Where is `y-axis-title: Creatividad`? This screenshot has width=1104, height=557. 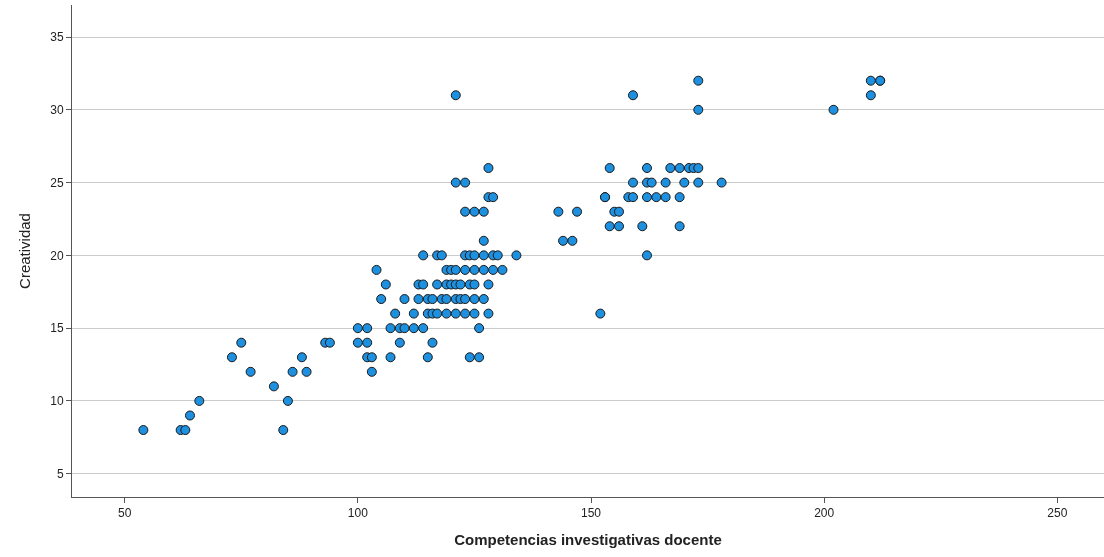
y-axis-title: Creatividad is located at coordinates (25, 251).